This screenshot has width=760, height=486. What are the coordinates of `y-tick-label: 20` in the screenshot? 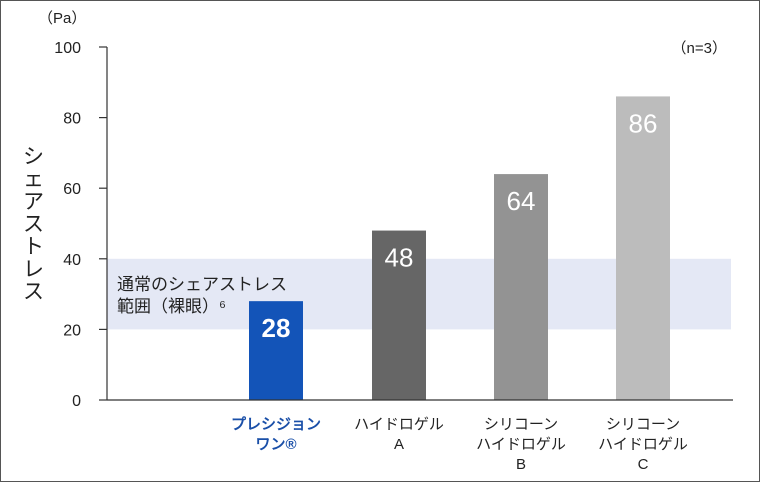 It's located at (72, 330).